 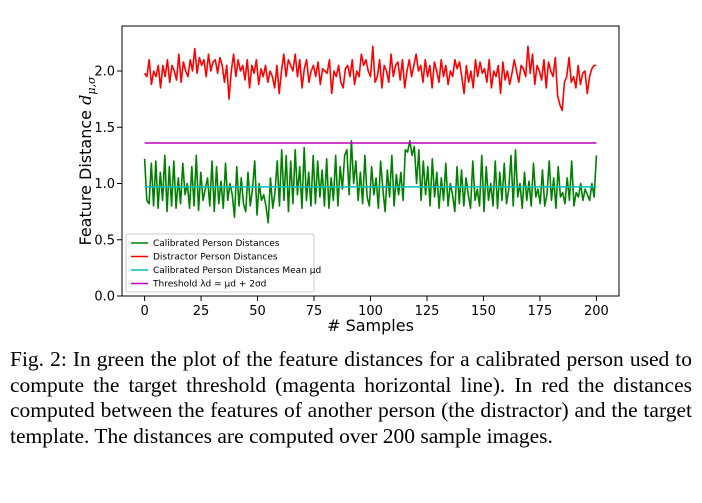 What do you see at coordinates (370, 181) in the screenshot?
I see `calibrated-distances-line` at bounding box center [370, 181].